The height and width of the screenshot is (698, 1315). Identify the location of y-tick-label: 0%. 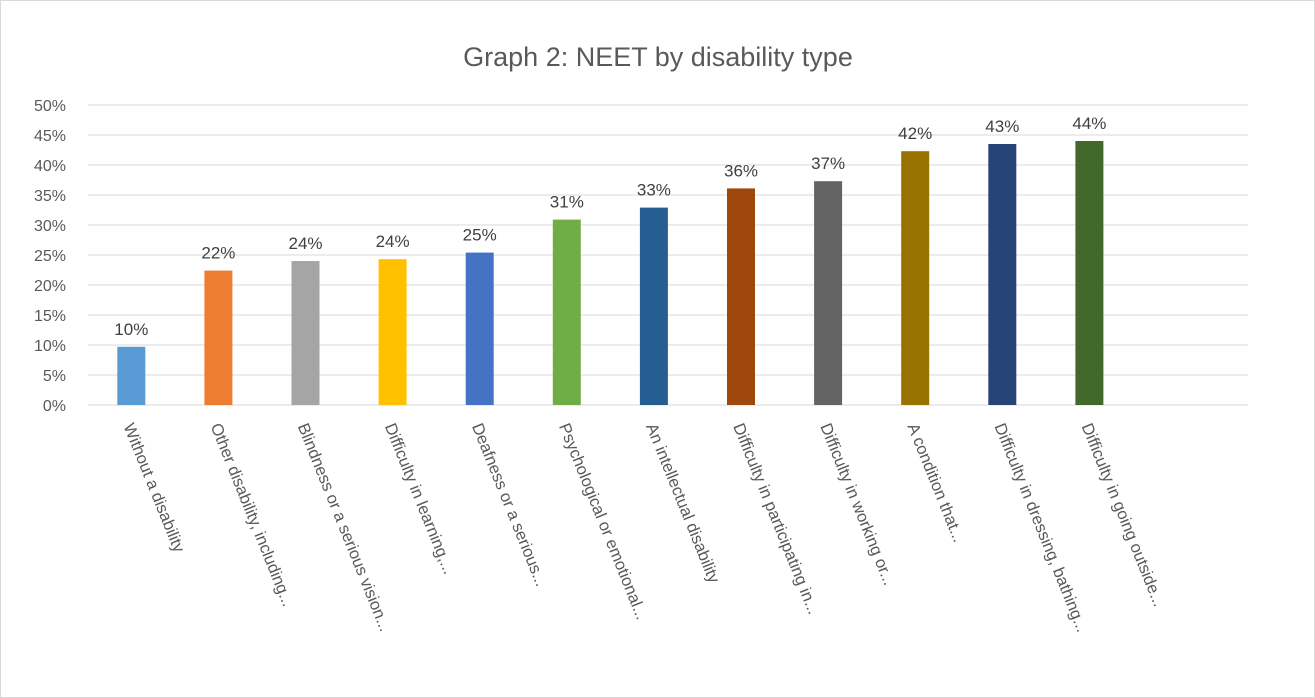
(54, 406).